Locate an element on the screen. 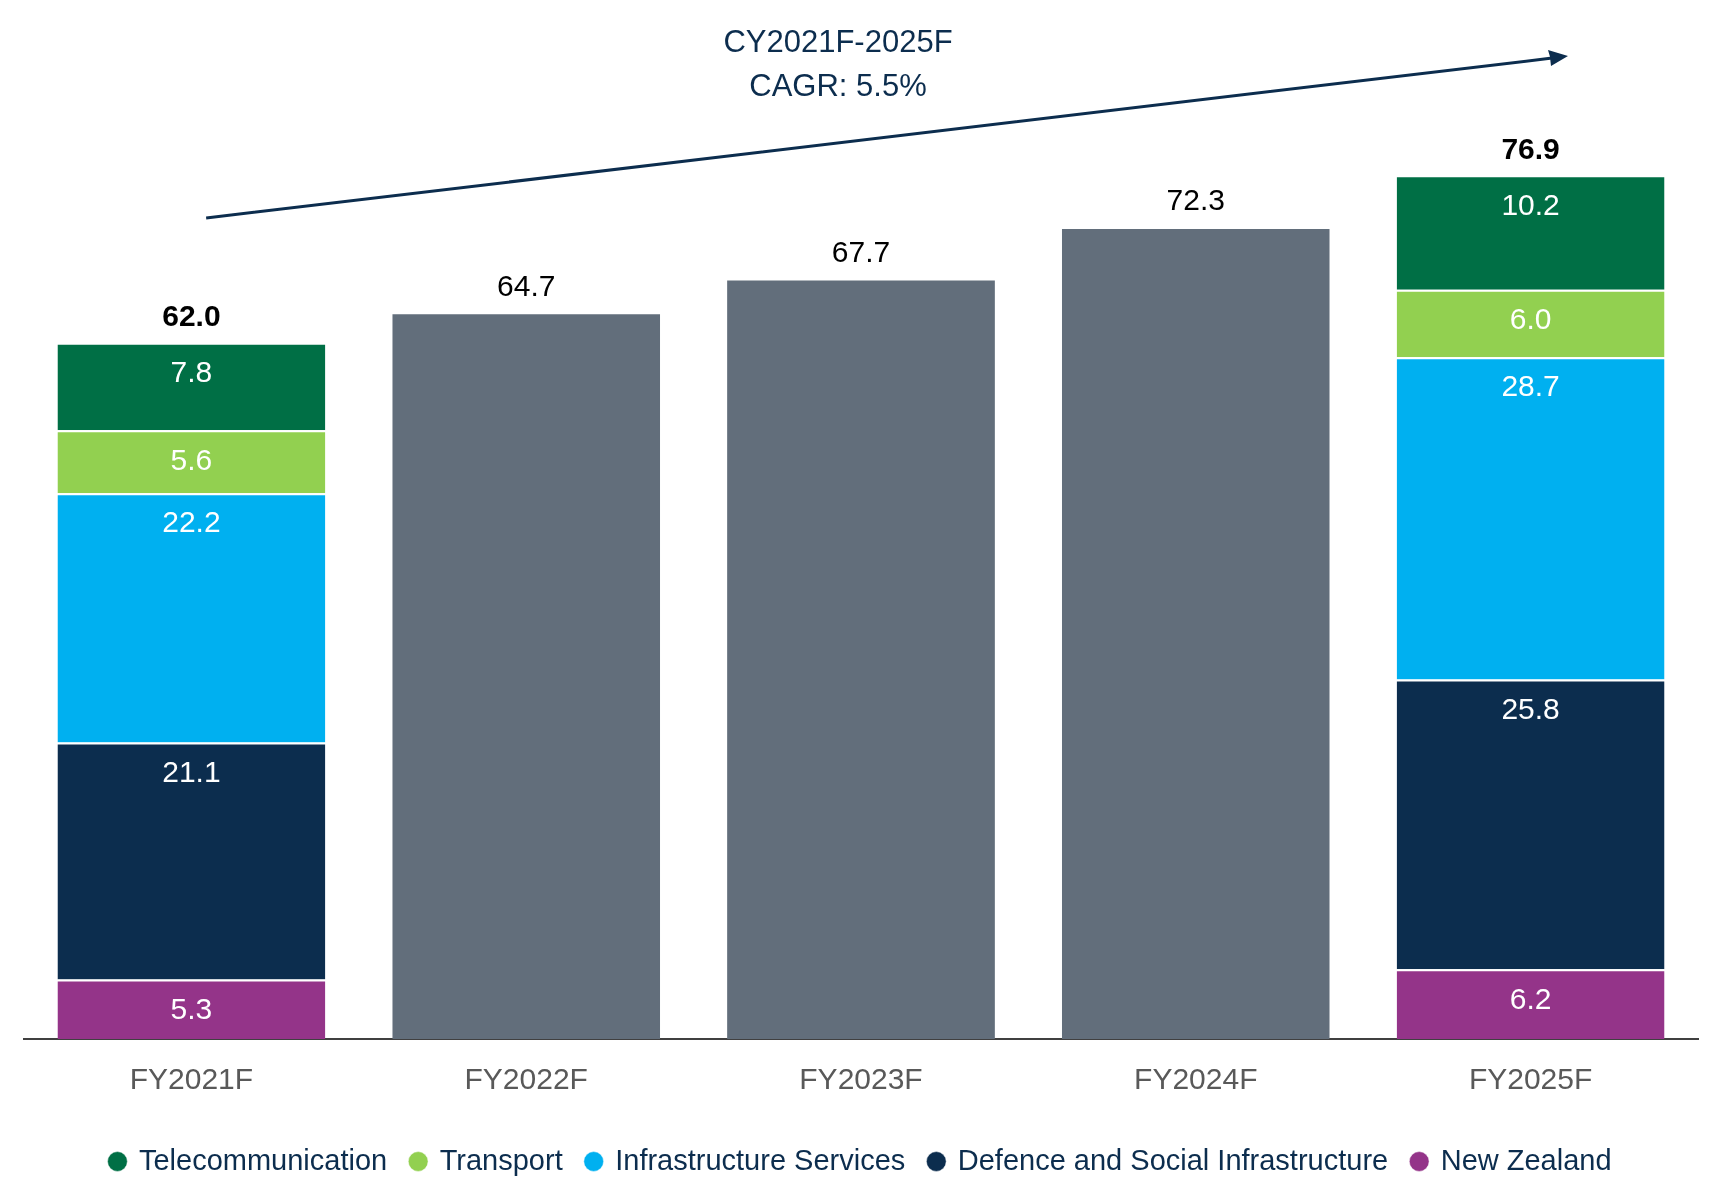 This screenshot has width=1714, height=1194. total-label: 62.0 is located at coordinates (191, 315).